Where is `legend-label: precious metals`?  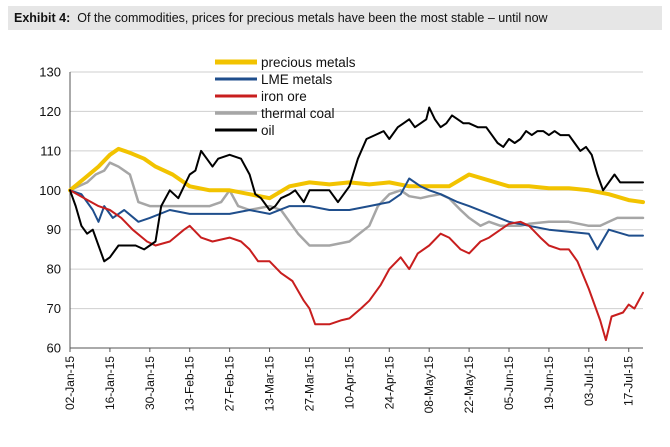 legend-label: precious metals is located at coordinates (308, 62).